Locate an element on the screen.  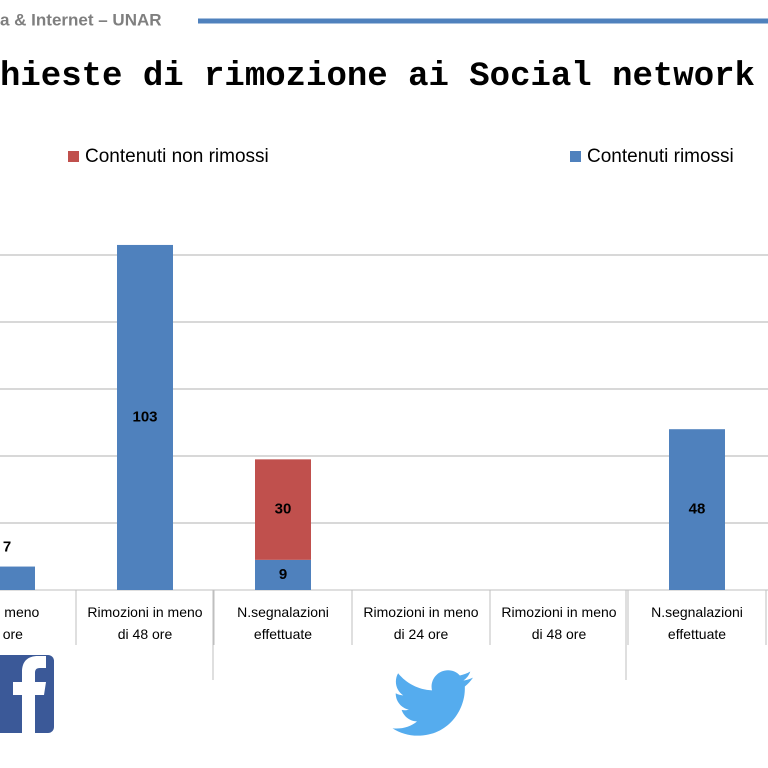
data-label: 103 is located at coordinates (144, 416).